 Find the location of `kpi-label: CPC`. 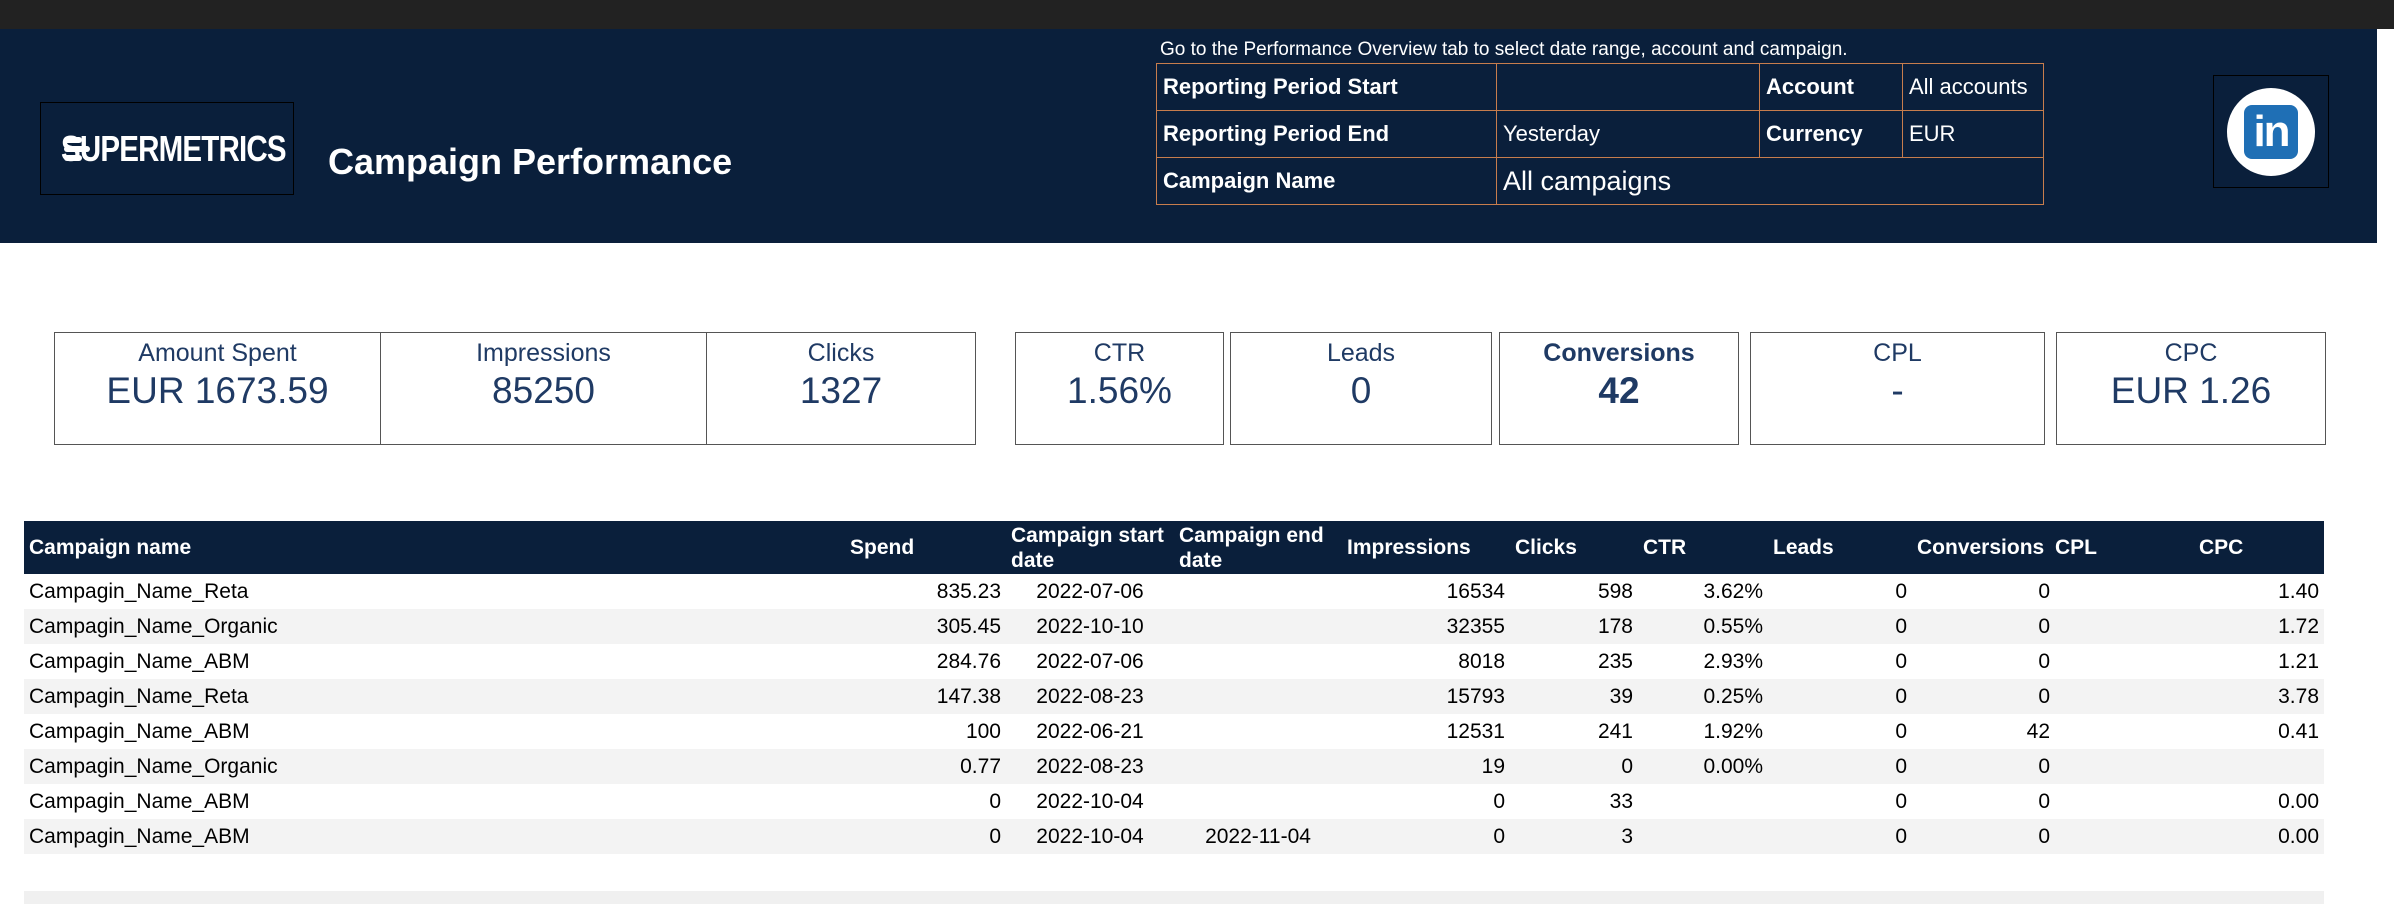

kpi-label: CPC is located at coordinates (2191, 353).